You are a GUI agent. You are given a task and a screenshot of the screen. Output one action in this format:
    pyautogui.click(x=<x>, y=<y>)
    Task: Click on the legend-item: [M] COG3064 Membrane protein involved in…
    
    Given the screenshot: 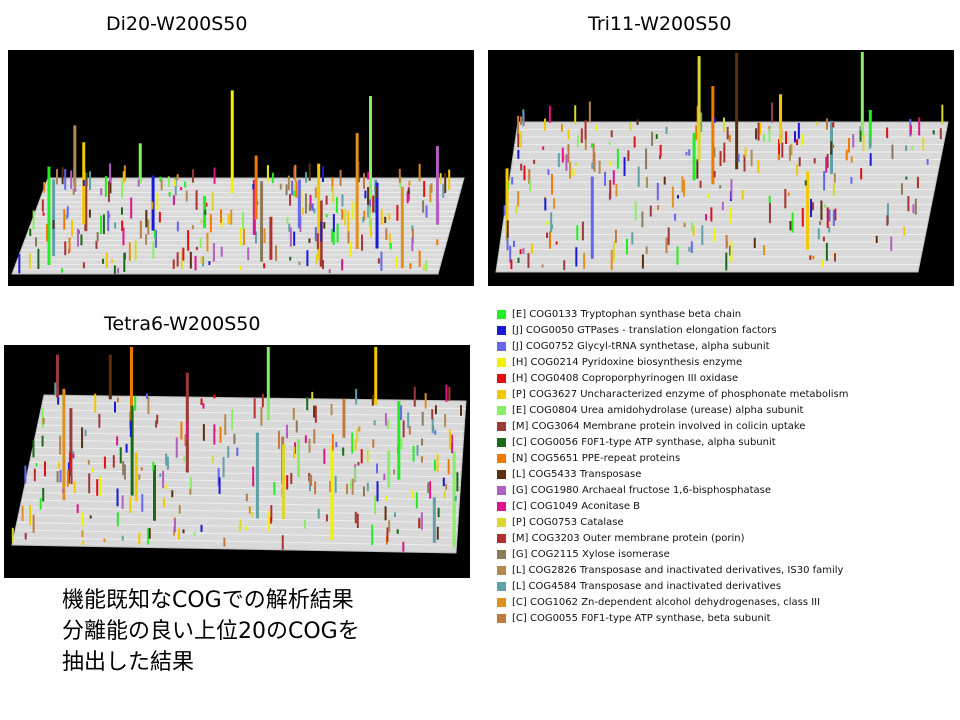 What is the action you would take?
    pyautogui.click(x=727, y=426)
    